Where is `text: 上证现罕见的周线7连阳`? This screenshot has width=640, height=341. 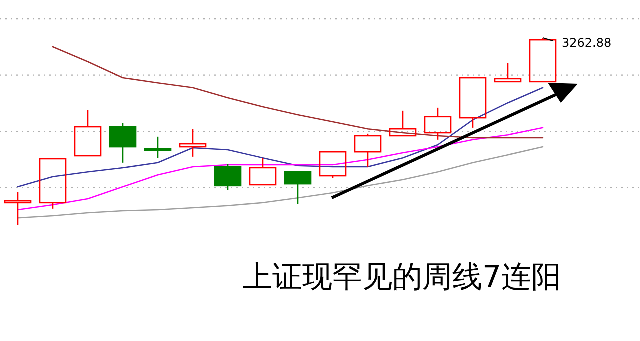 text: 上证现罕见的周线7连阳 is located at coordinates (402, 277).